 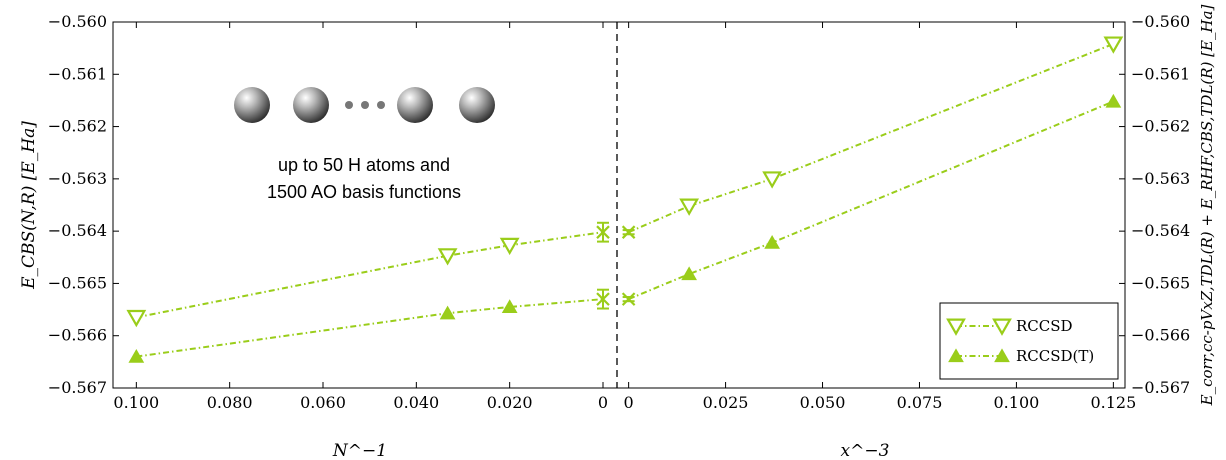 What do you see at coordinates (603, 402) in the screenshot?
I see `x-tick-label-left: 0` at bounding box center [603, 402].